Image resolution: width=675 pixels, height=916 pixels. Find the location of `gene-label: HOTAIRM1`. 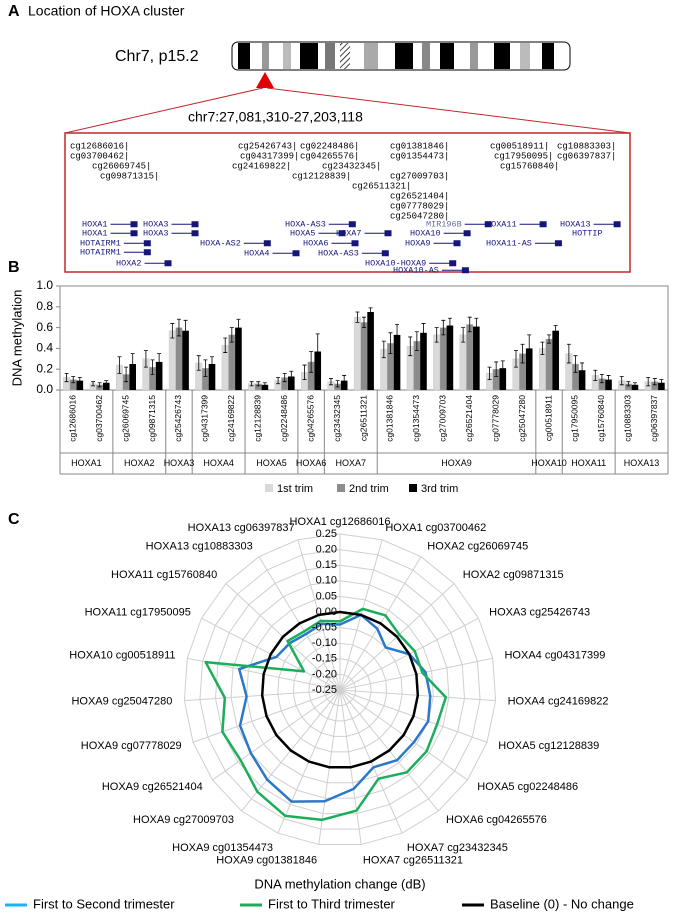

gene-label: HOTAIRM1 is located at coordinates (100, 243).